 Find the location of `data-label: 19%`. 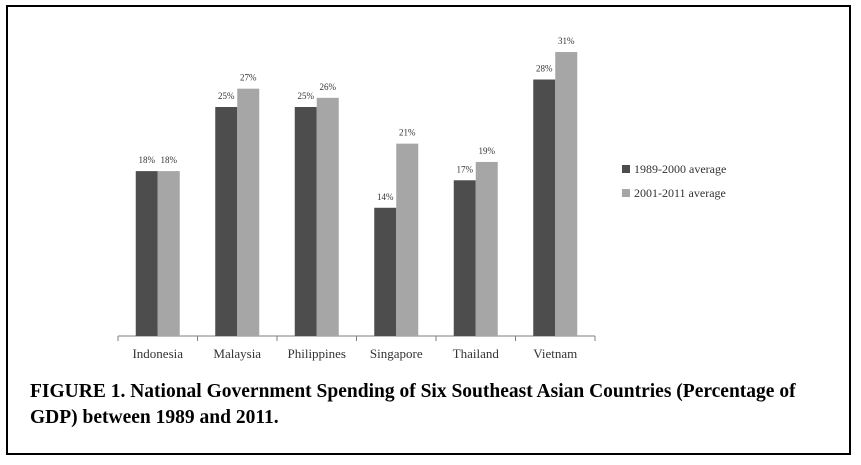

data-label: 19% is located at coordinates (487, 151).